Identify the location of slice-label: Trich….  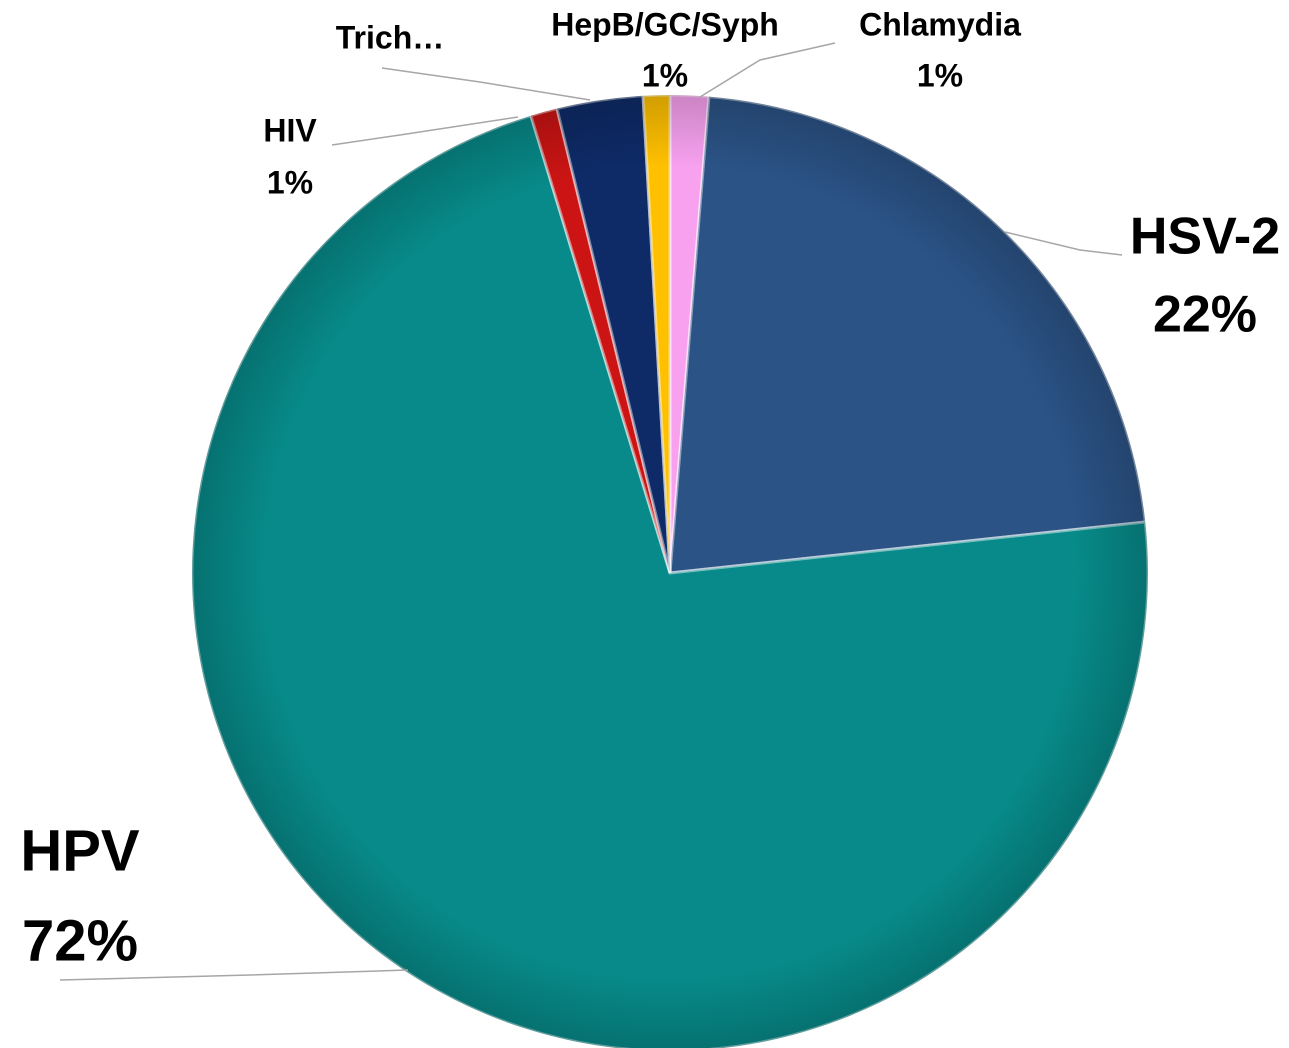
(390, 37).